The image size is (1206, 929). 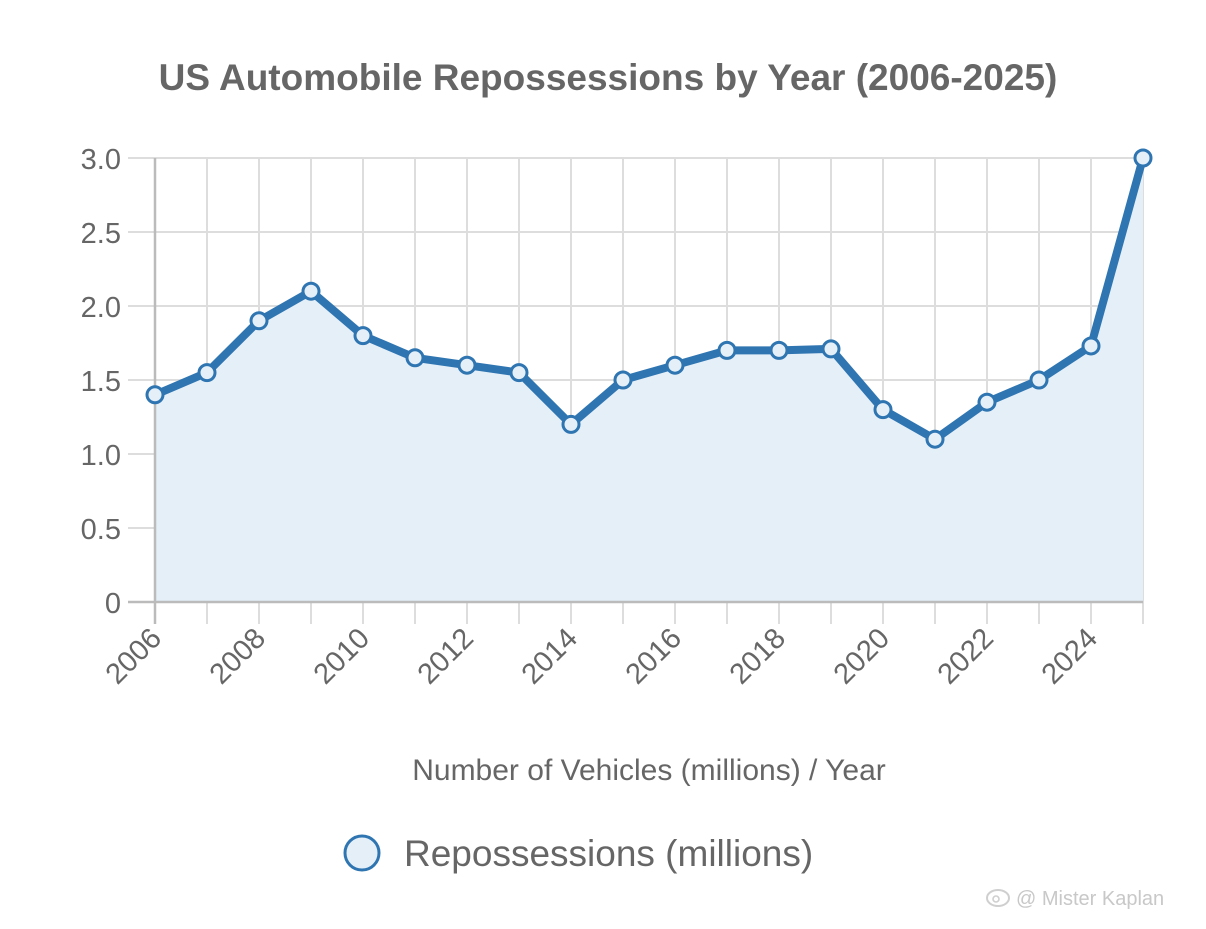 I want to click on legend-label: Repossessions (millions), so click(x=608, y=853).